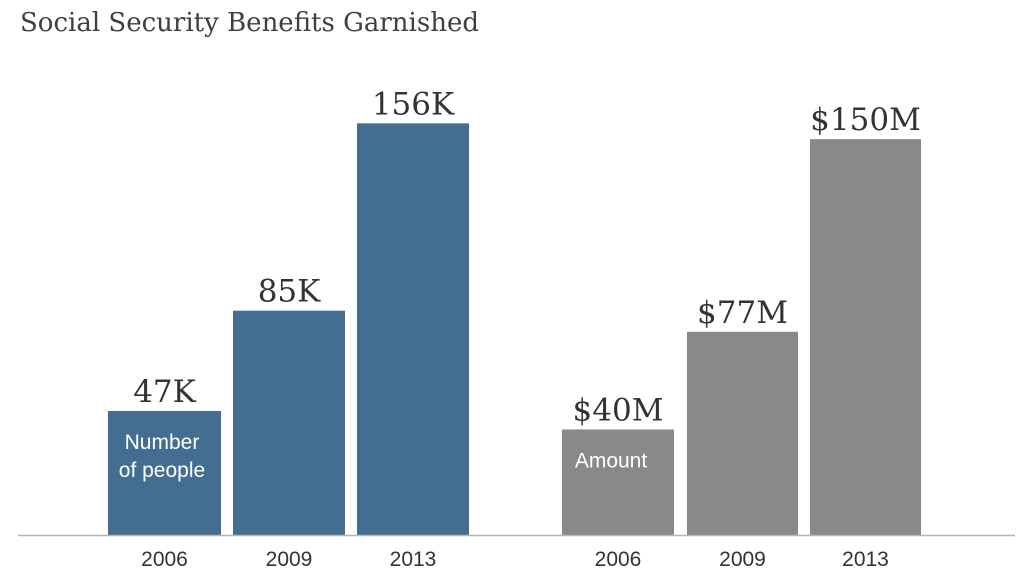 This screenshot has width=1024, height=576. What do you see at coordinates (289, 422) in the screenshot?
I see `bar-people-2009` at bounding box center [289, 422].